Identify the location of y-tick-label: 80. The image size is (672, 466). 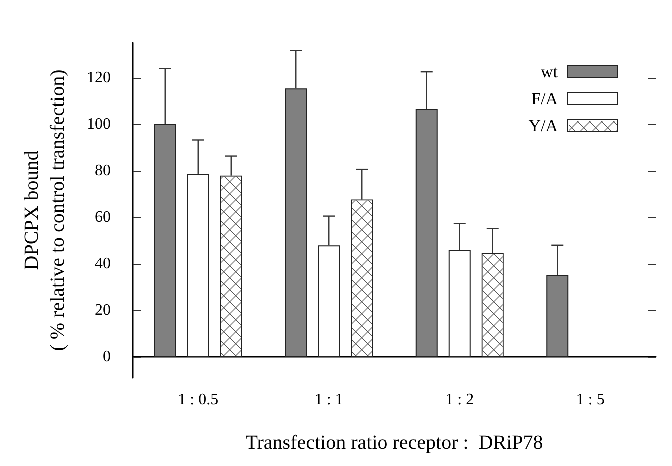
(103, 171).